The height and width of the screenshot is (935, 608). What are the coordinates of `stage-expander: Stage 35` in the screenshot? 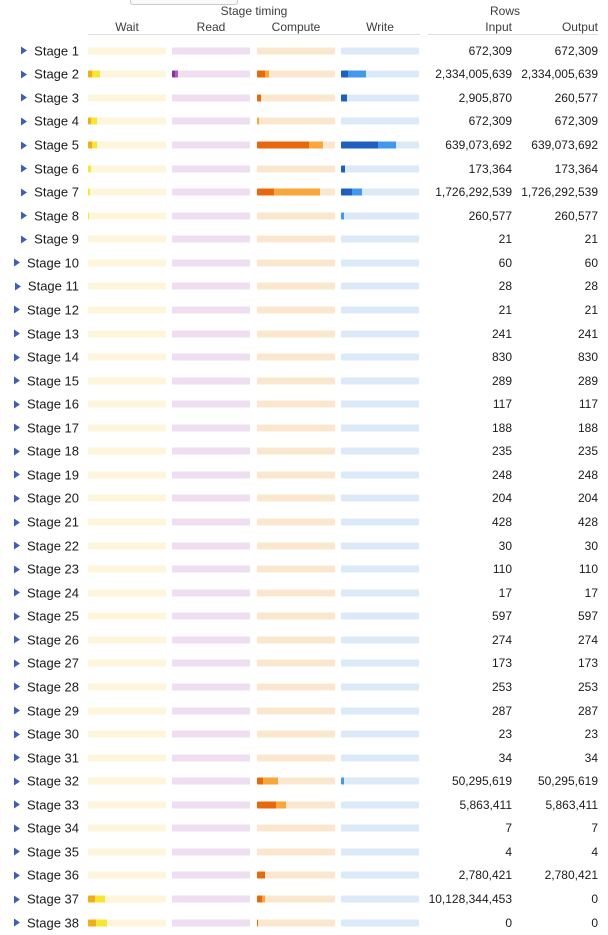 It's located at (39, 851).